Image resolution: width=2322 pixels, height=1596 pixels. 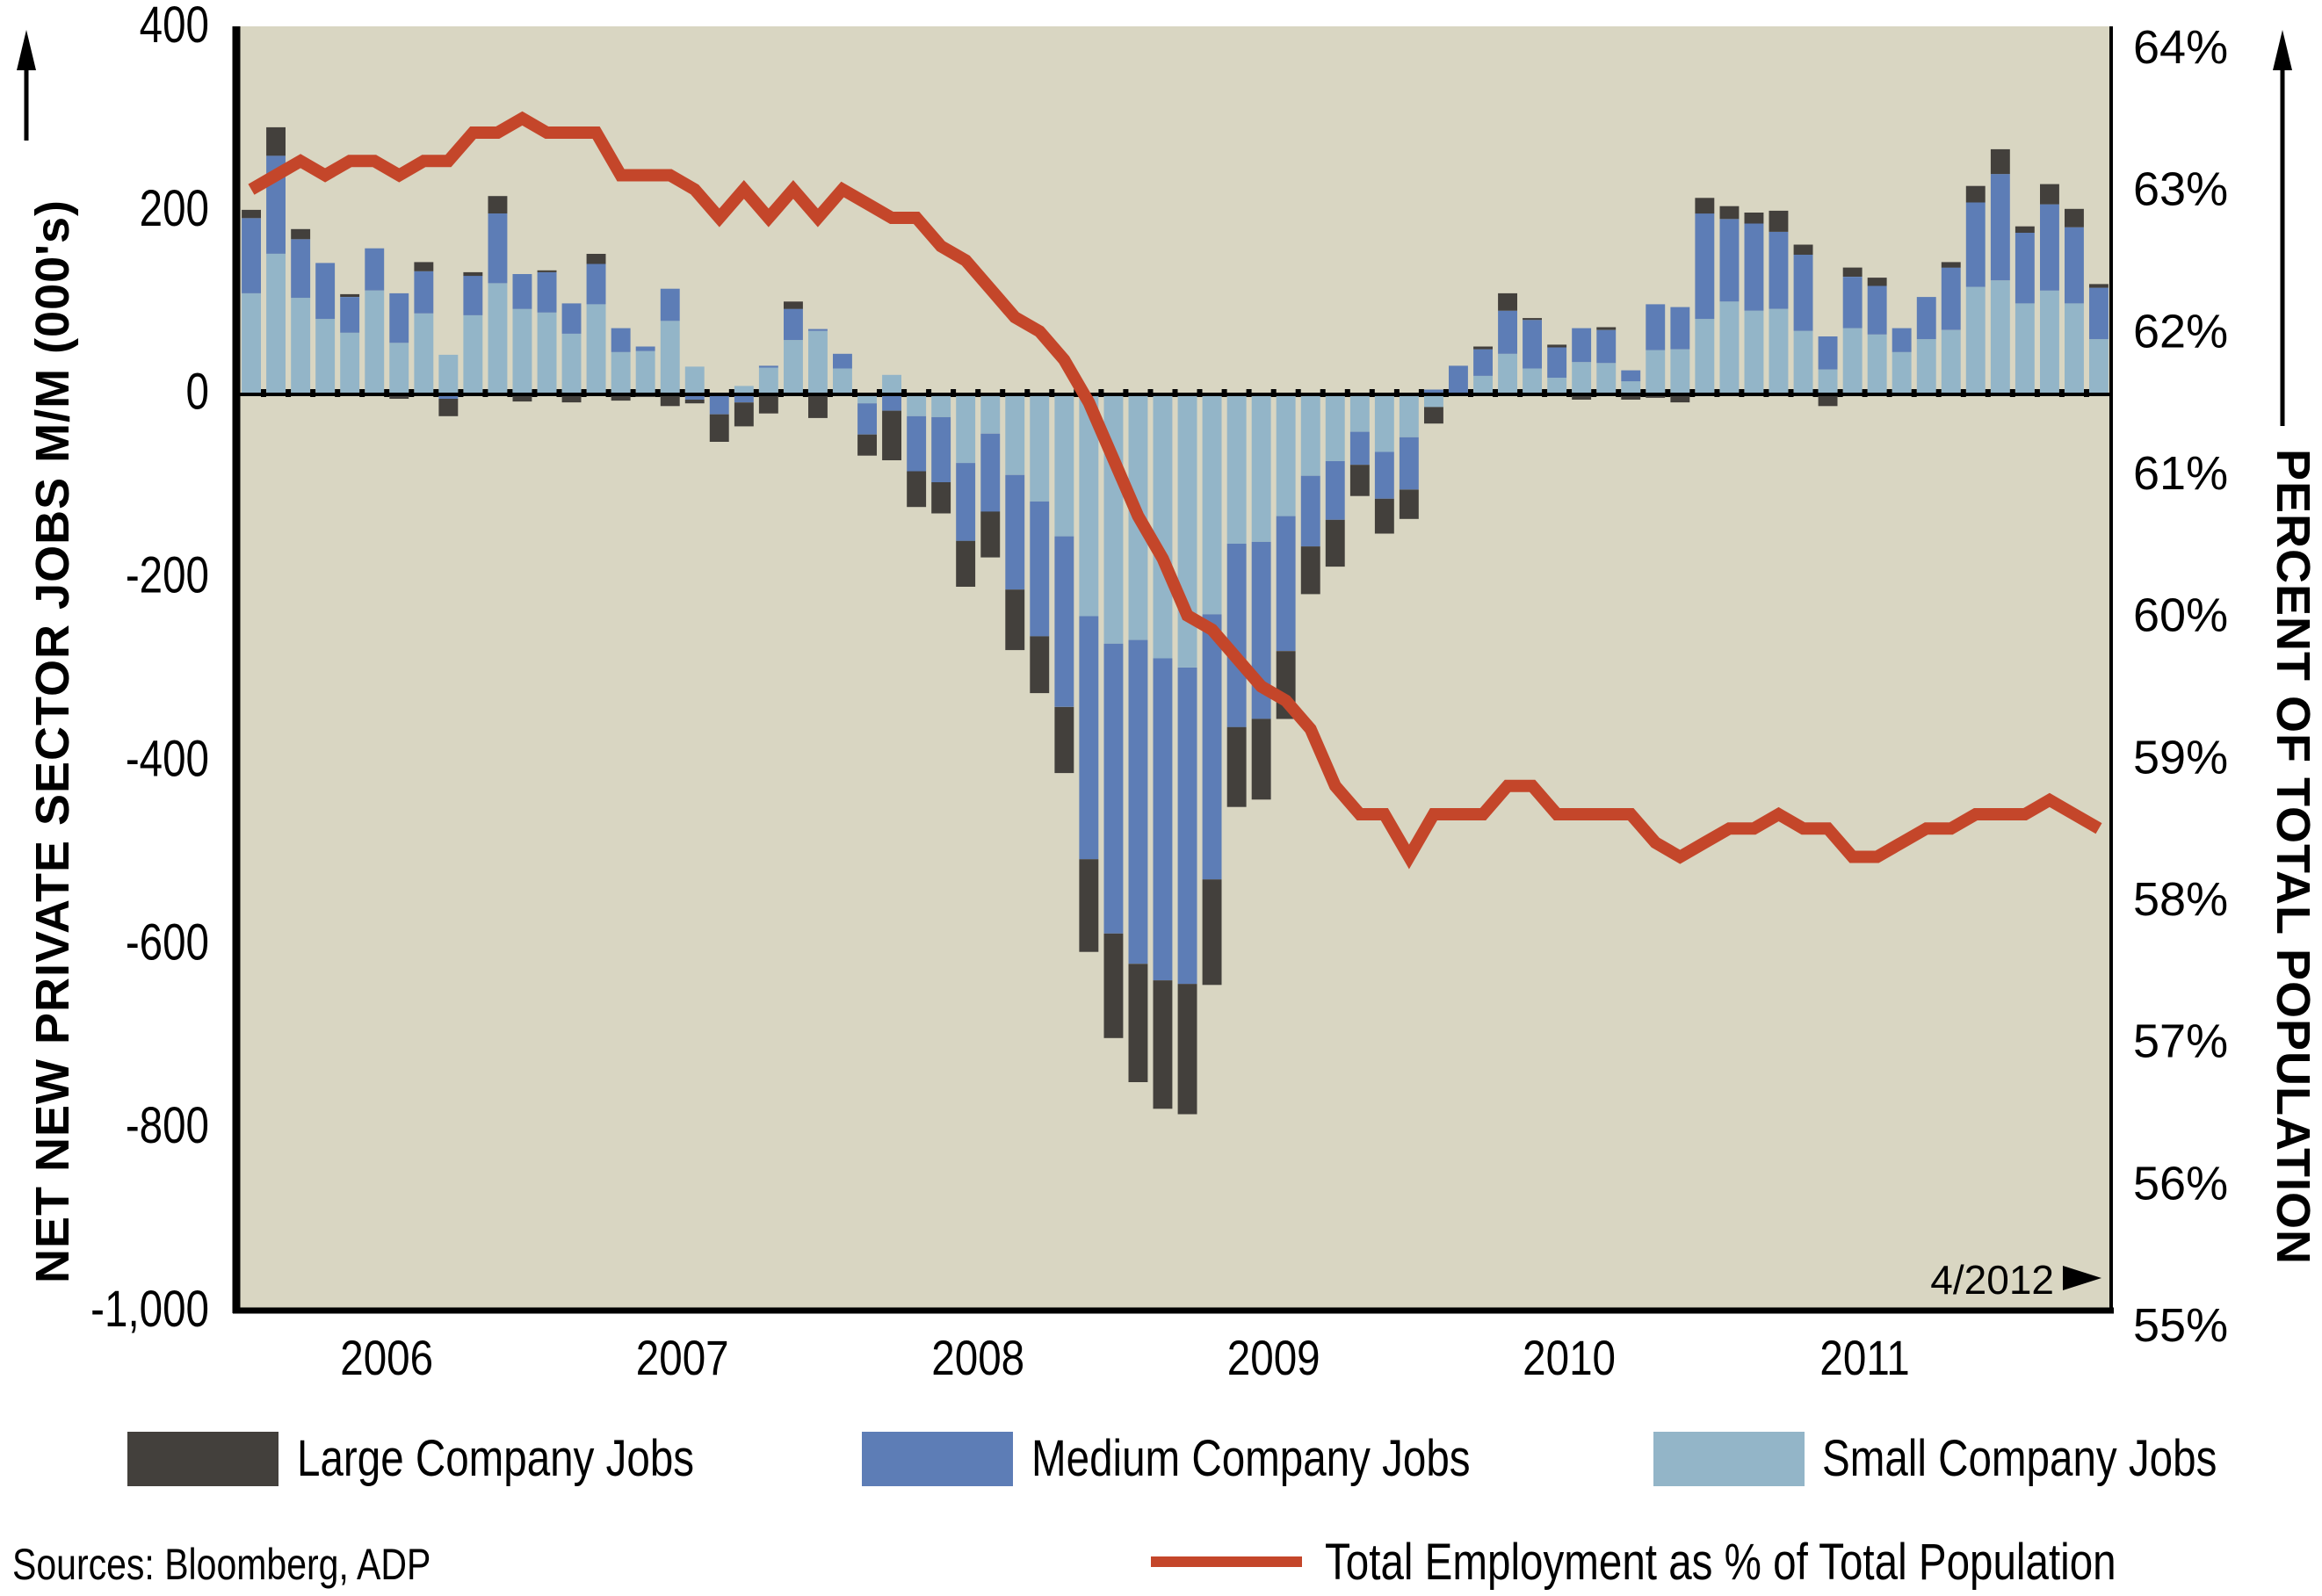 What do you see at coordinates (1729, 1459) in the screenshot?
I see `legend-swatch-small` at bounding box center [1729, 1459].